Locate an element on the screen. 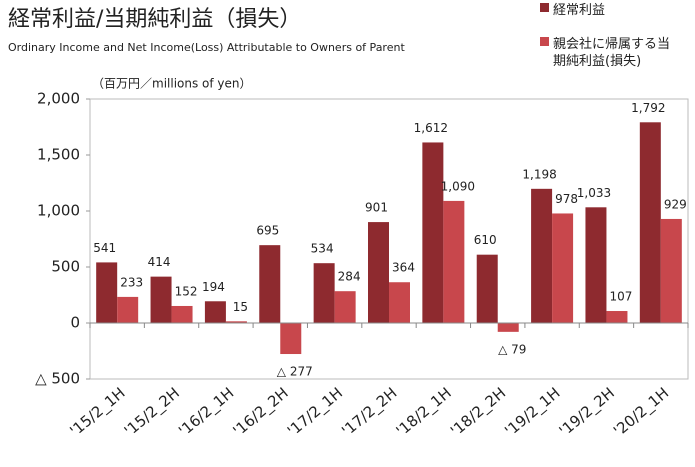 This screenshot has height=467, width=695. value-label: △ 79 is located at coordinates (512, 349).